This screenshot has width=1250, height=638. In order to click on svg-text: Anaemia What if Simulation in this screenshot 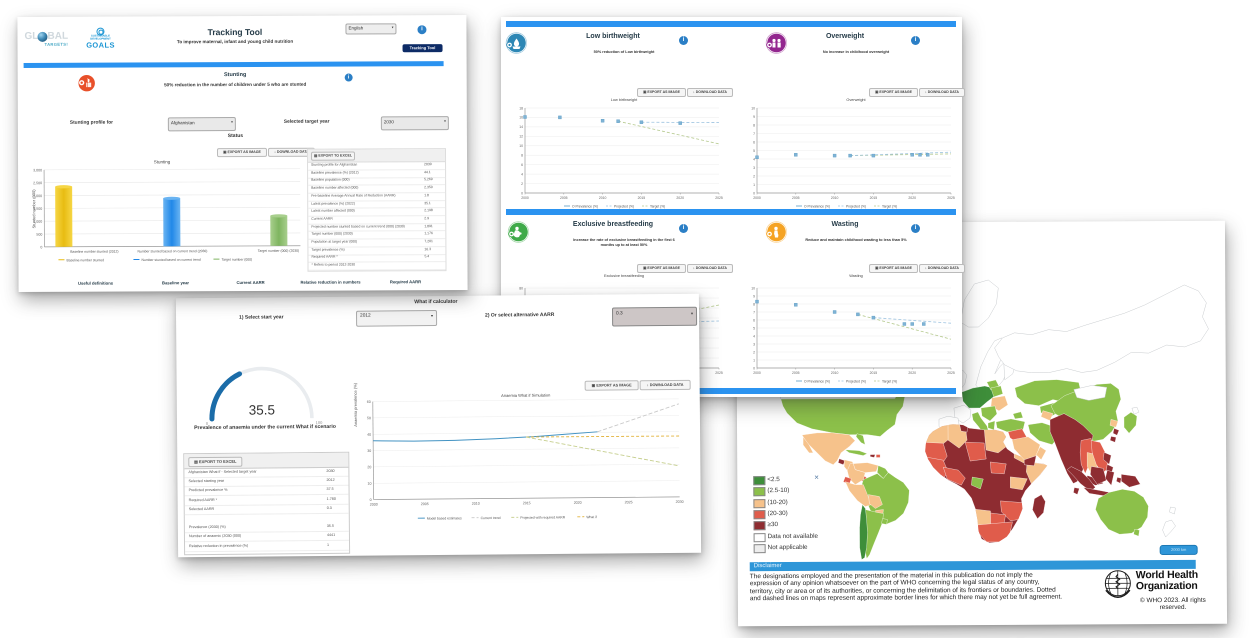, I will do `click(525, 395)`.